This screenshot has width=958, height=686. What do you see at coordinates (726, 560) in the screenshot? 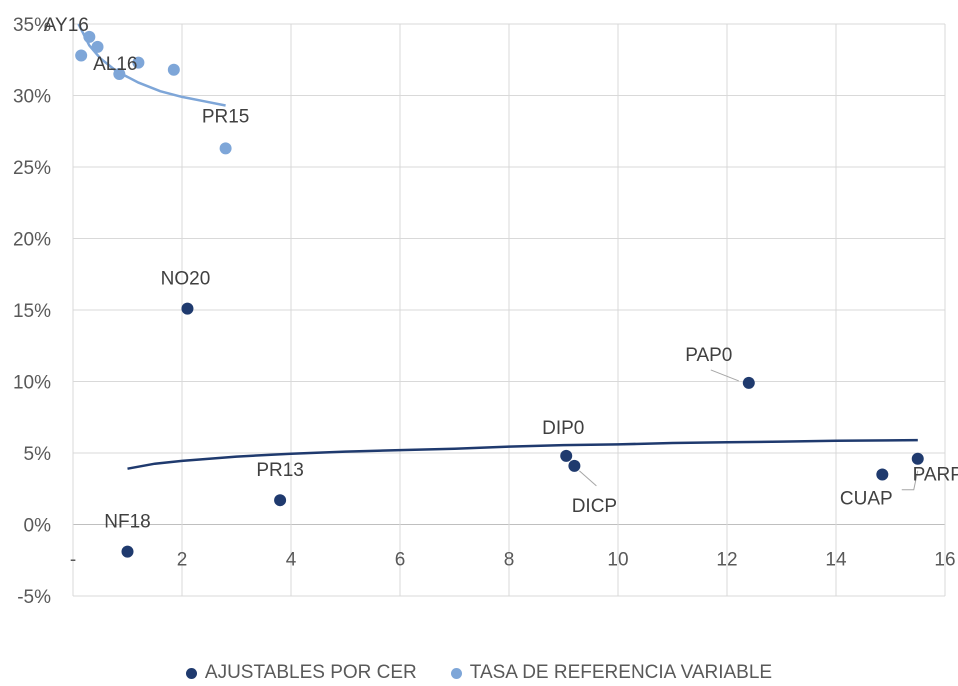
I see `x-tick-label: 12` at bounding box center [726, 560].